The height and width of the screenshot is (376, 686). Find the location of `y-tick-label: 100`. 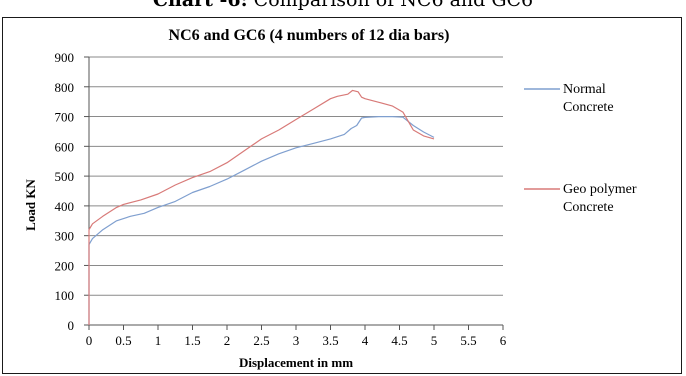

y-tick-label: 100 is located at coordinates (65, 295).